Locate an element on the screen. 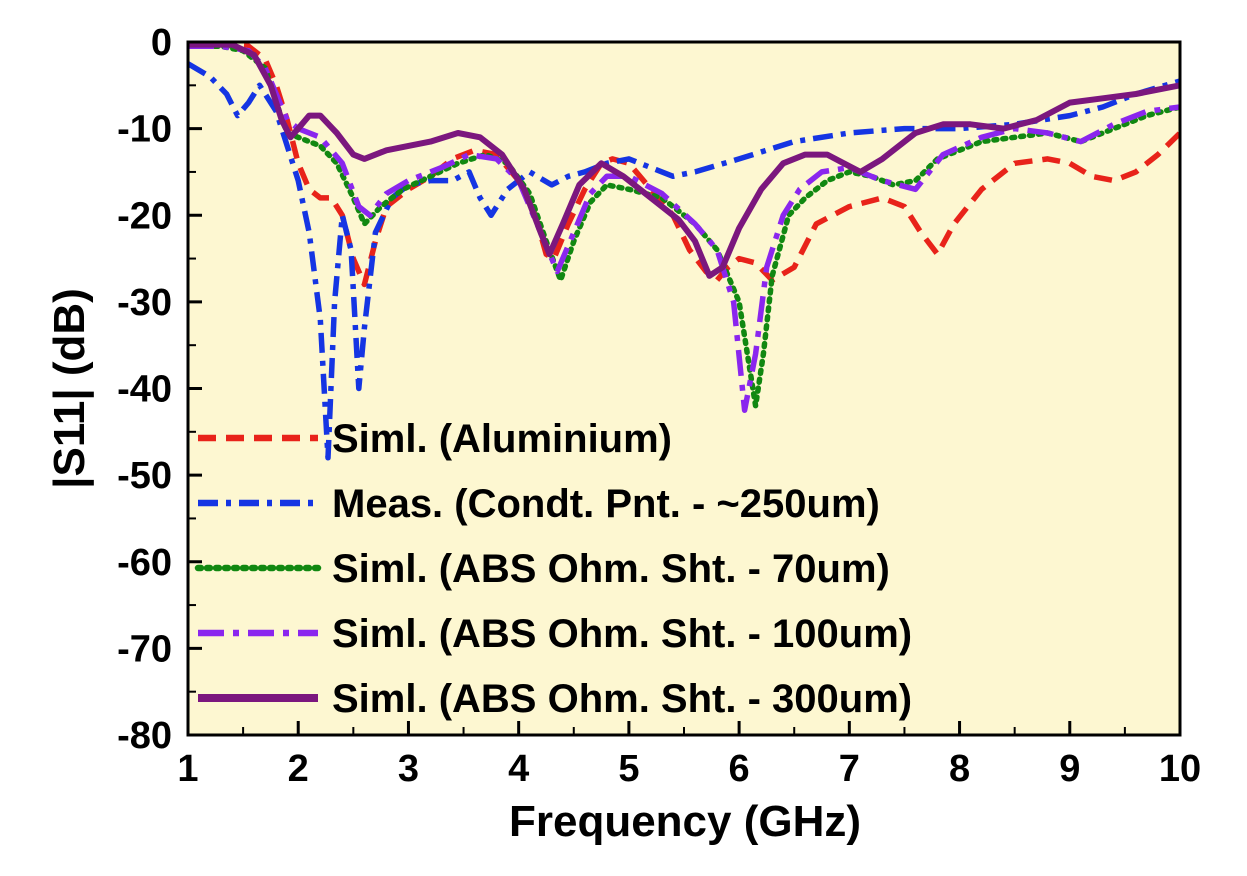 The height and width of the screenshot is (876, 1247). y-tick-label: -20 is located at coordinates (144, 216).